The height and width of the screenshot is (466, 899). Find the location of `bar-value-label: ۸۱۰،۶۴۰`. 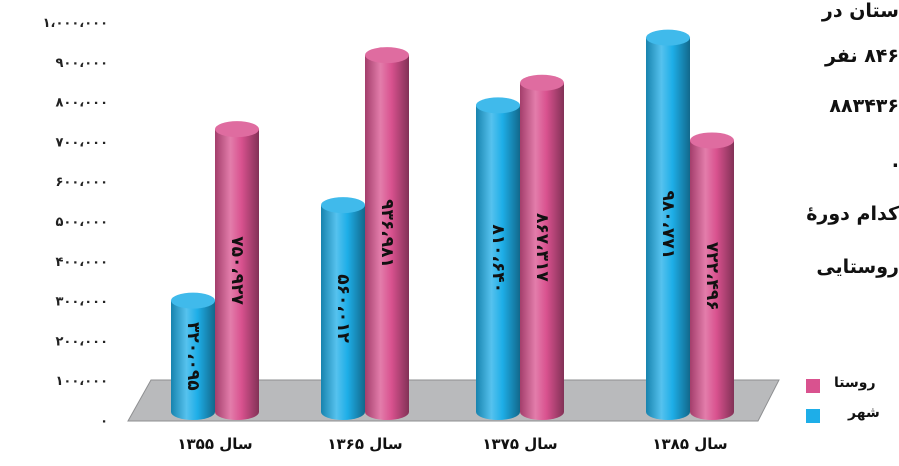

bar-value-label: ۸۱۰،۶۴۰ is located at coordinates (498, 258).